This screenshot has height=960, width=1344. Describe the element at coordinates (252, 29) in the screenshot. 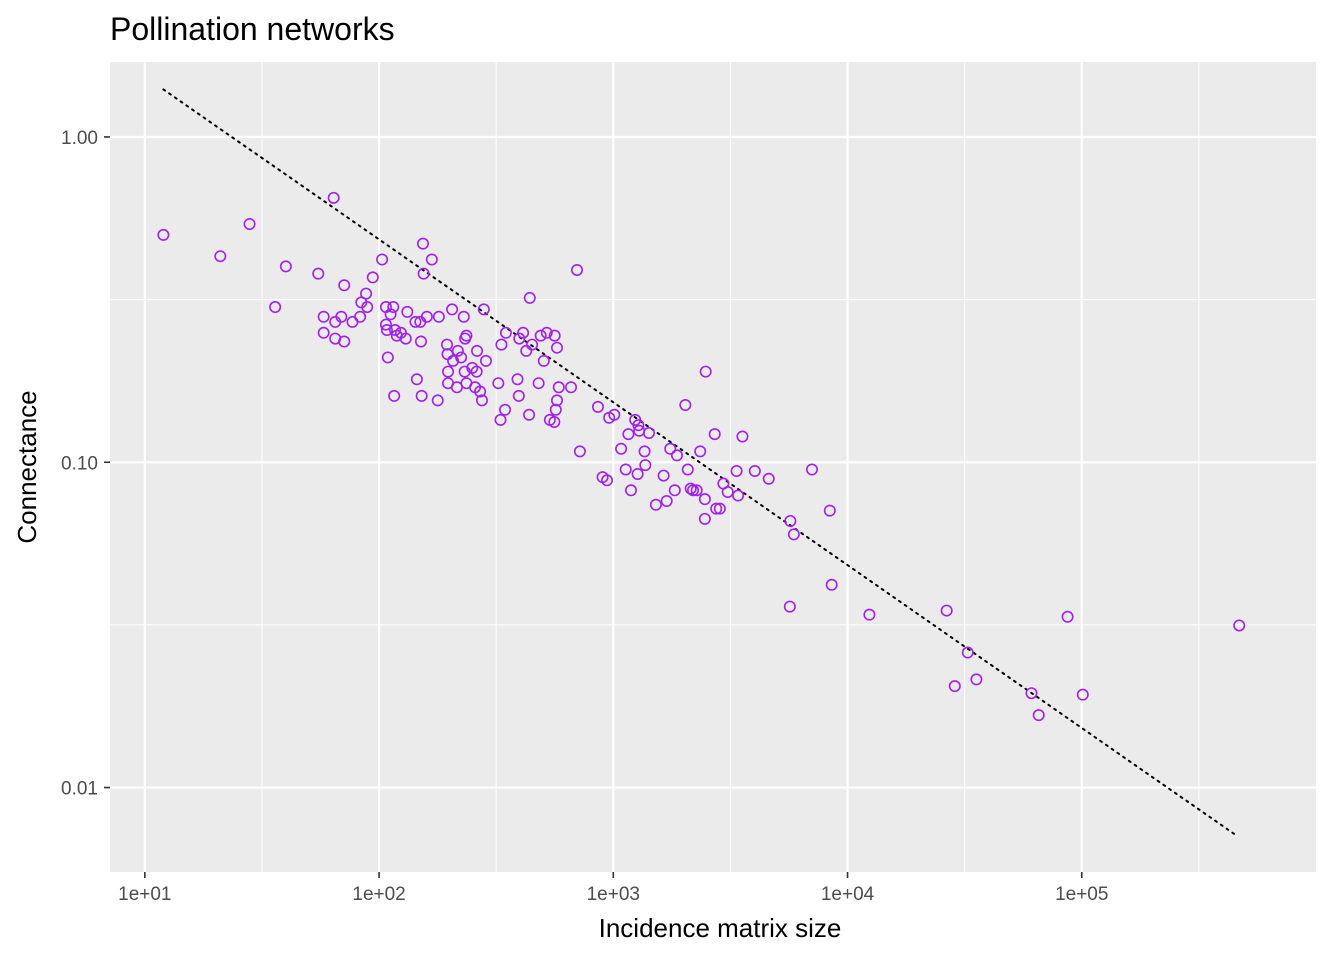

I see `chart-title: Pollination networks` at that location.